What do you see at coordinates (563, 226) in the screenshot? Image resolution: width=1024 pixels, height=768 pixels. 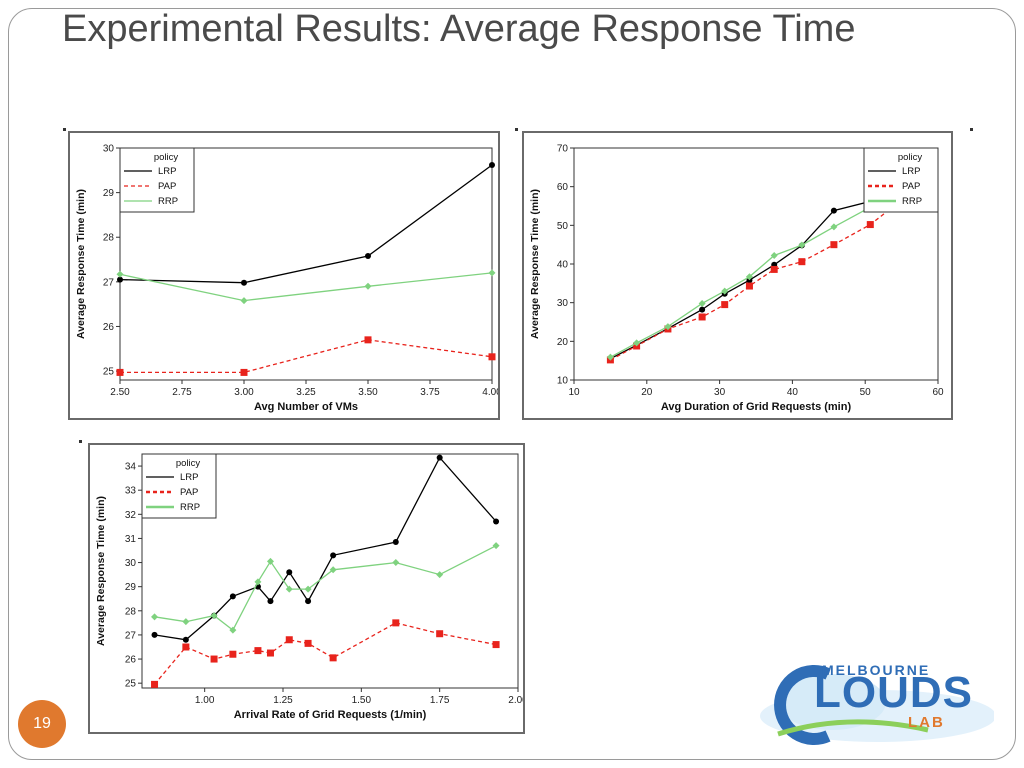 I see `y-tick-label: 50` at bounding box center [563, 226].